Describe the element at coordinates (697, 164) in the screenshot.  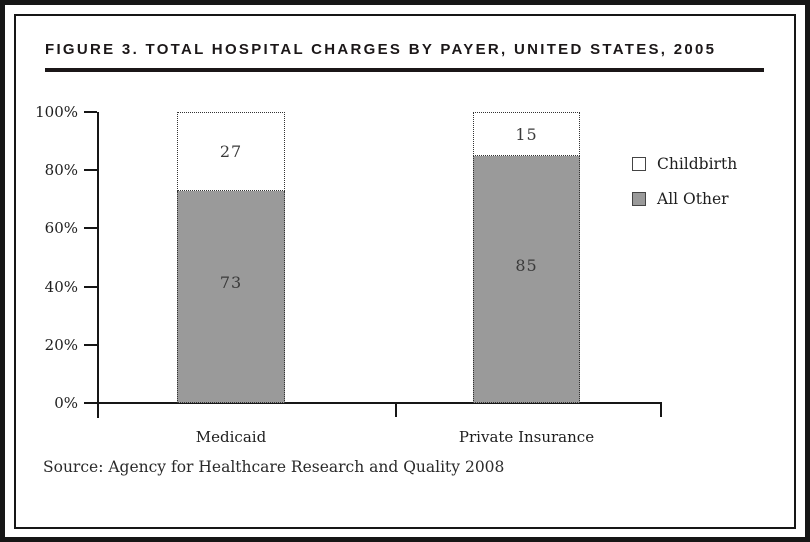
I see `legend-label: Childbirth` at that location.